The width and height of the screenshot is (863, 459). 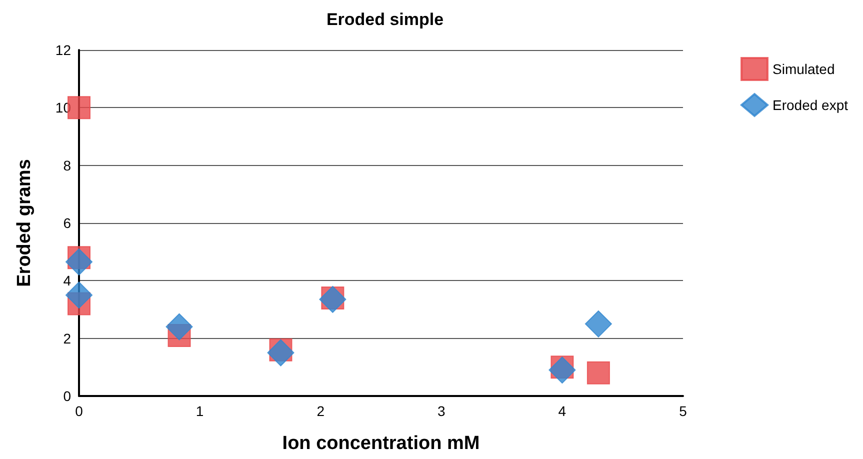 What do you see at coordinates (803, 69) in the screenshot?
I see `legend-label: Simulated` at bounding box center [803, 69].